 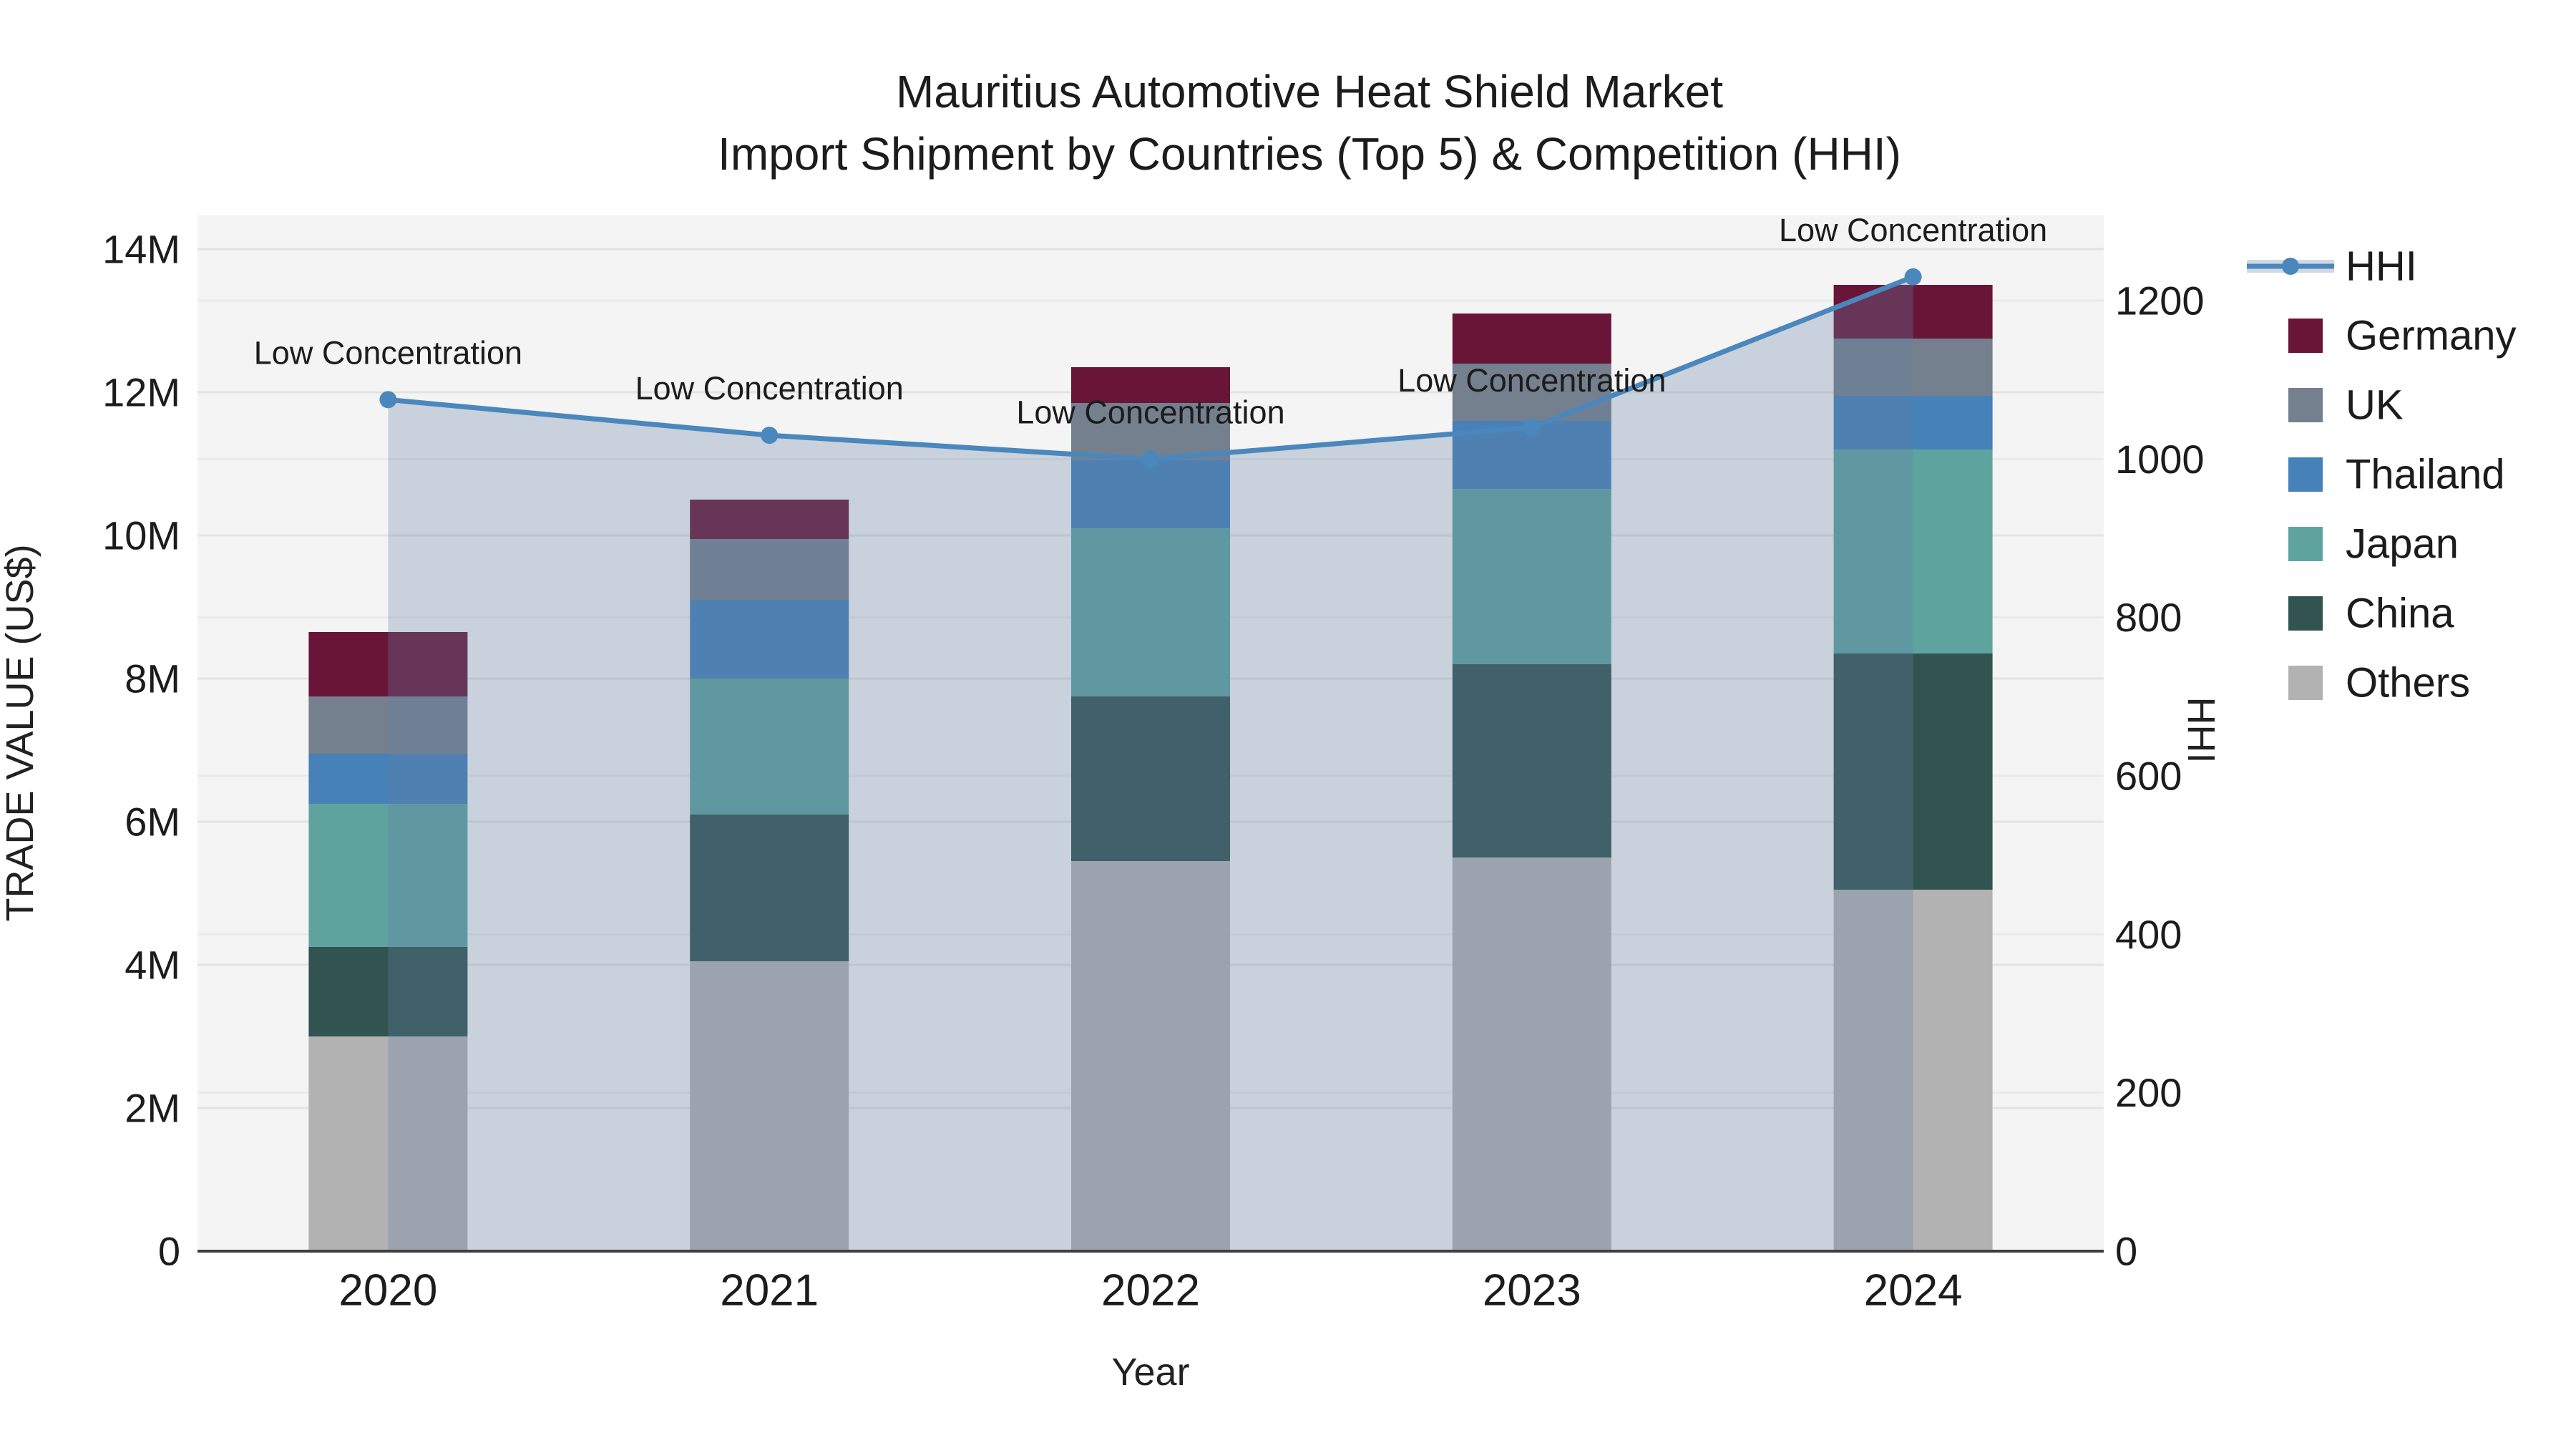 I want to click on legend-swatch-japan, so click(x=2305, y=544).